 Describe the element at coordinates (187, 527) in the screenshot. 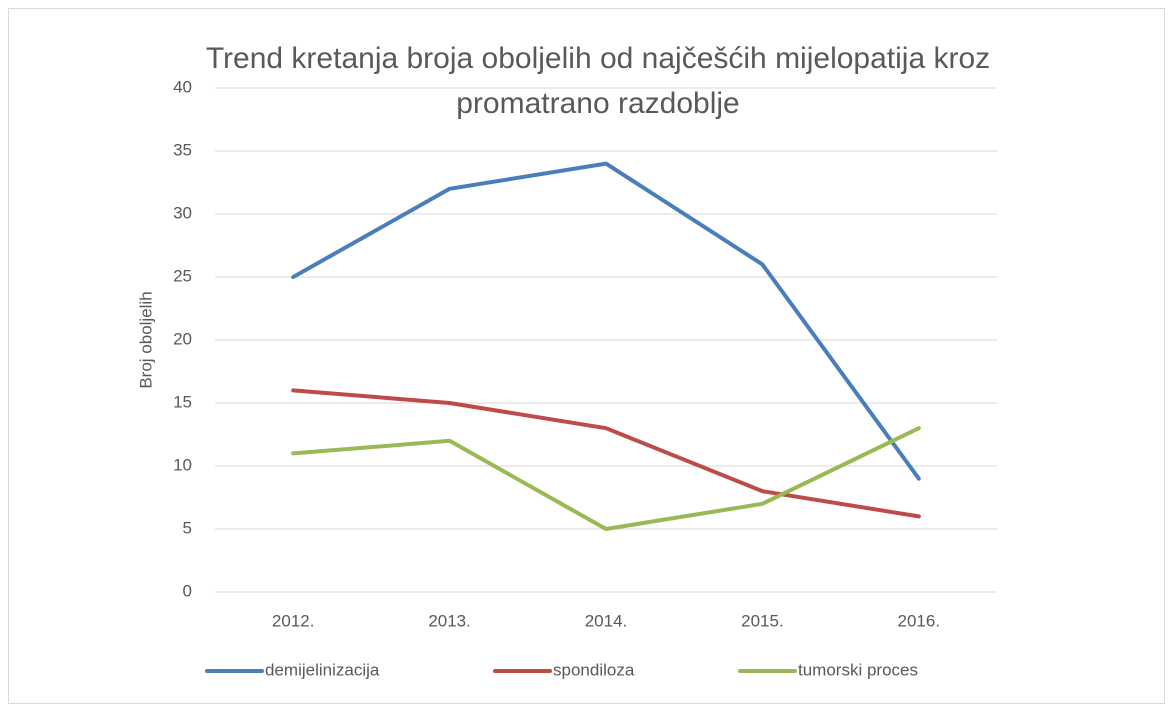

I see `y-tick-label: 5` at that location.